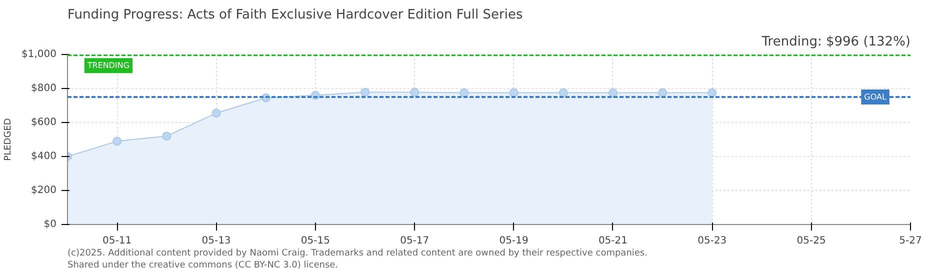 This screenshot has height=270, width=940. What do you see at coordinates (415, 241) in the screenshot?
I see `x-tick-label: 05-17` at bounding box center [415, 241].